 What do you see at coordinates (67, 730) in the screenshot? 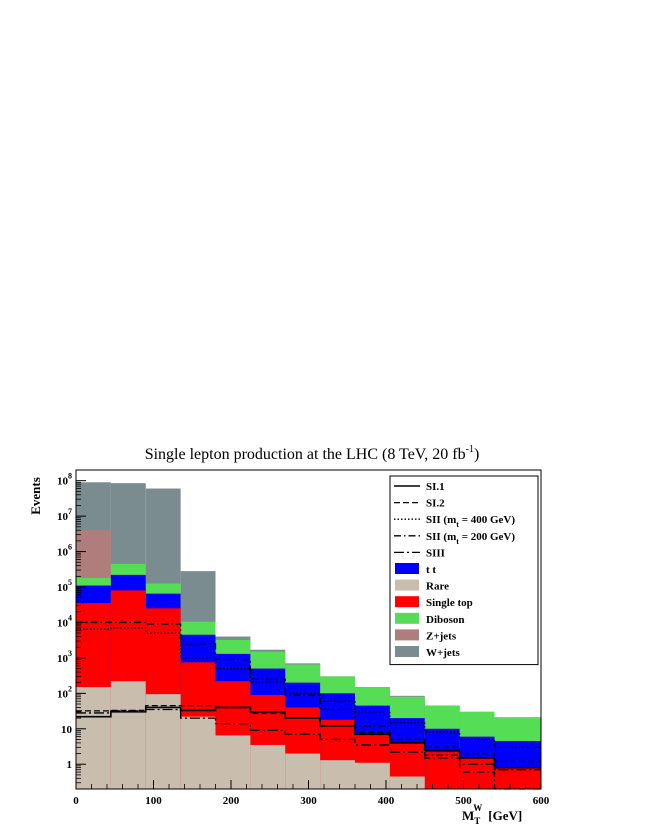
I see `y-tick-label-1: 10` at bounding box center [67, 730].